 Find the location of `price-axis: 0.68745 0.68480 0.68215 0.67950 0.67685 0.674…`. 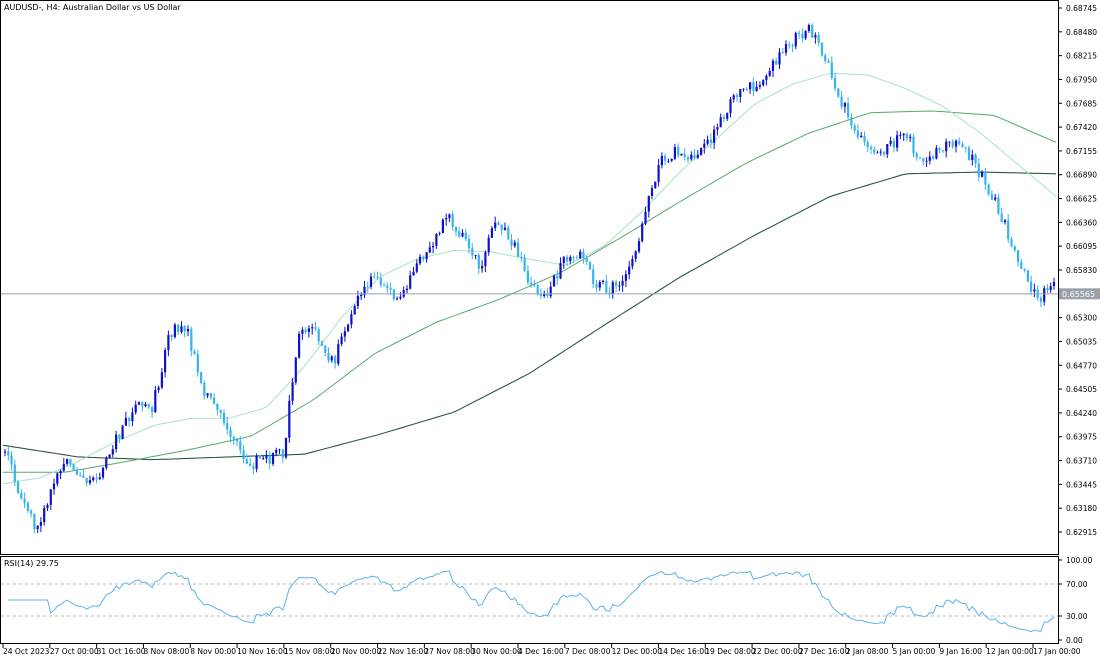

price-axis: 0.68745 0.68480 0.68215 0.67950 0.67685 0.674… is located at coordinates (1077, 270).